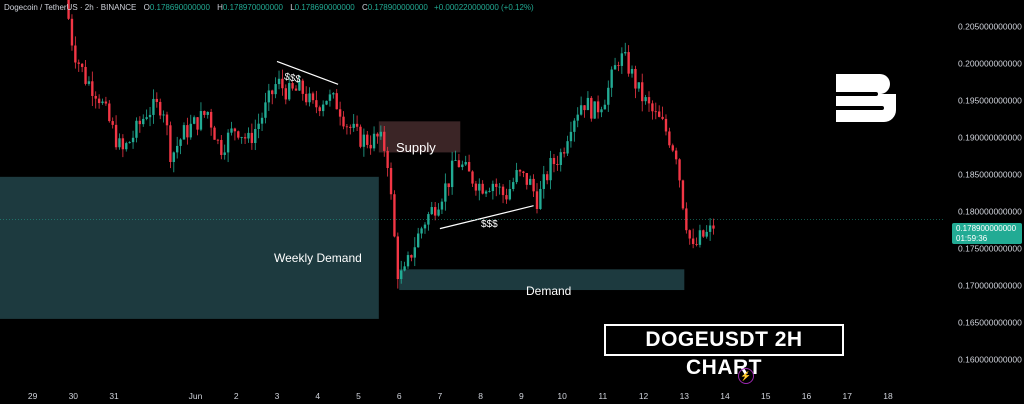 The width and height of the screenshot is (1024, 404). I want to click on x-tick-label: 10, so click(562, 396).